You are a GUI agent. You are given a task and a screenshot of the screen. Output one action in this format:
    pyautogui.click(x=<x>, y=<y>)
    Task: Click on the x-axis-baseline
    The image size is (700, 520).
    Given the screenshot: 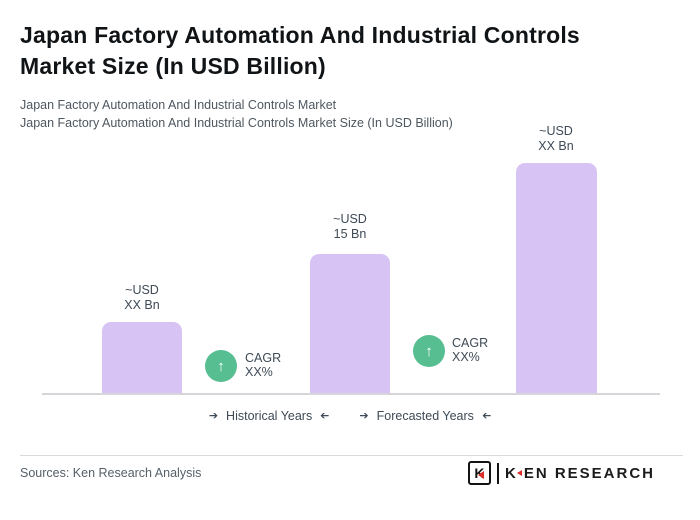 What is the action you would take?
    pyautogui.click(x=351, y=394)
    